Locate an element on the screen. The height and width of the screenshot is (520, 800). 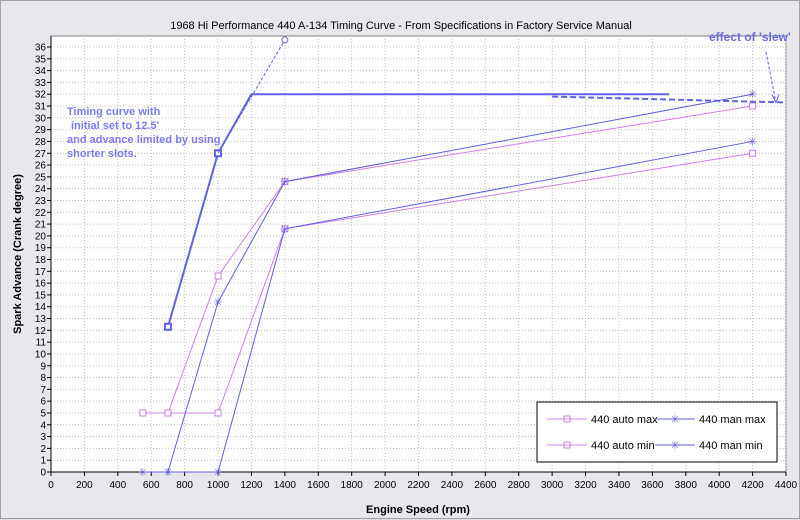
y-tick-label: 10 is located at coordinates (41, 354).